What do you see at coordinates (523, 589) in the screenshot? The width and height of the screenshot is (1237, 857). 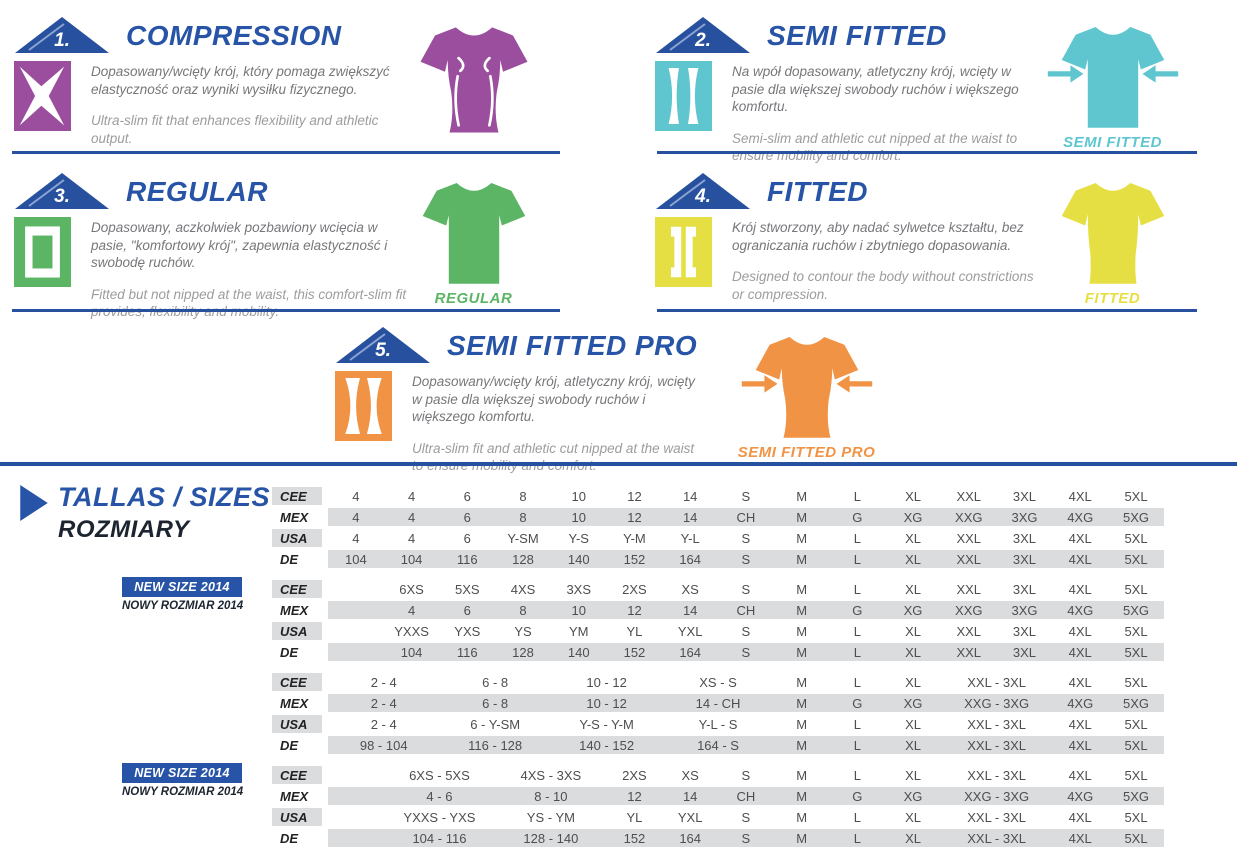 I see `size-cell: 4XS` at bounding box center [523, 589].